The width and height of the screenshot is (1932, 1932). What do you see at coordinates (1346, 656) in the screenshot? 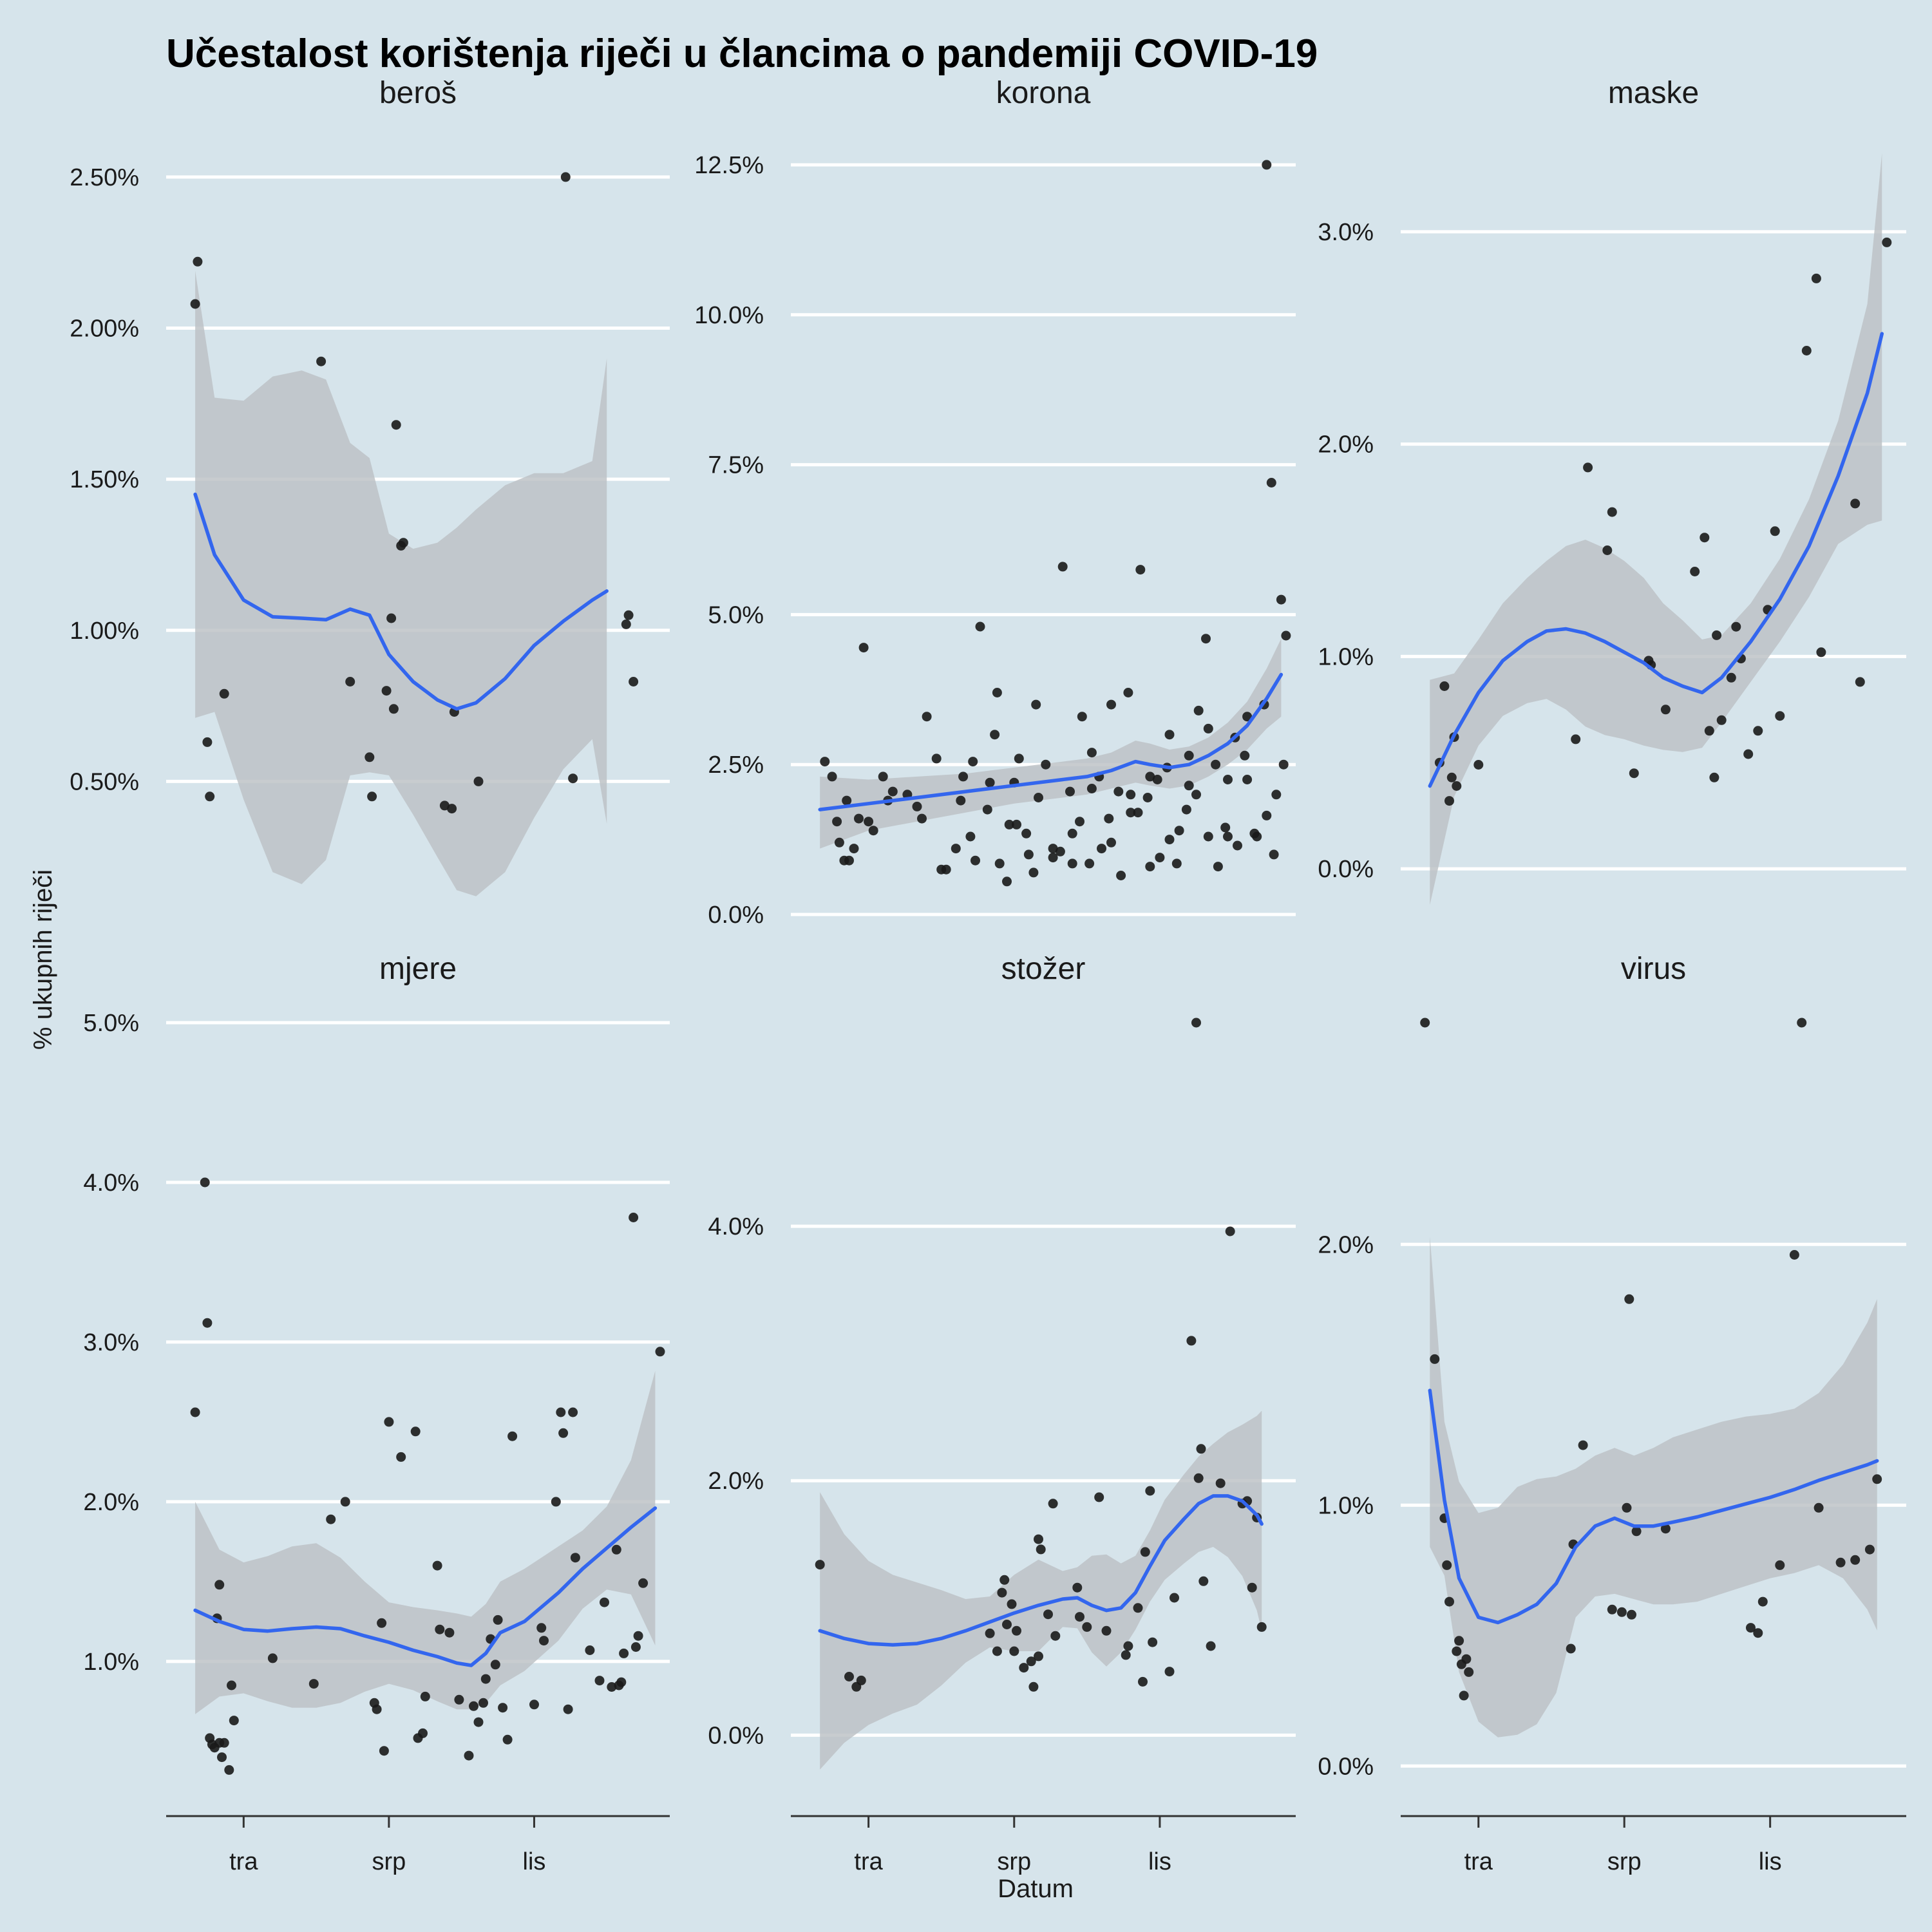
I see `panel-3-y-tick-label: 1.0%` at bounding box center [1346, 656].